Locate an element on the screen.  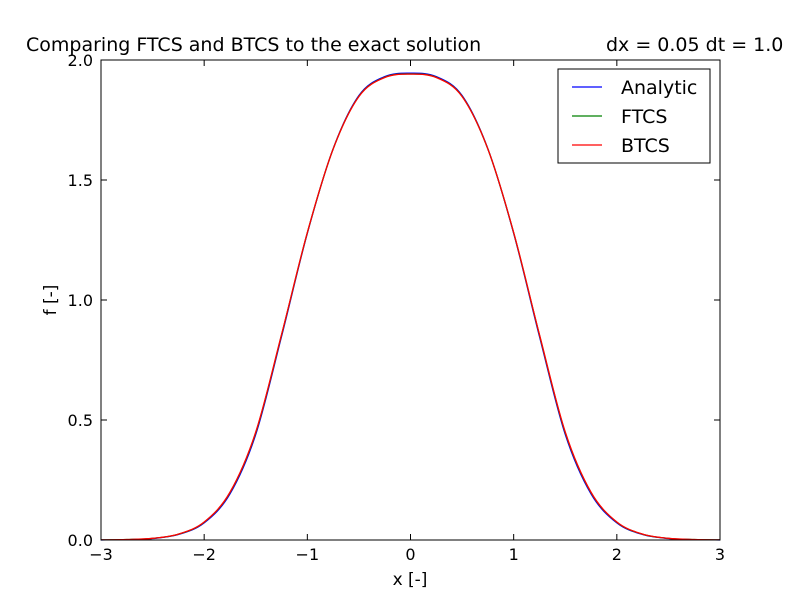
x-tick-label: 2 is located at coordinates (617, 554).